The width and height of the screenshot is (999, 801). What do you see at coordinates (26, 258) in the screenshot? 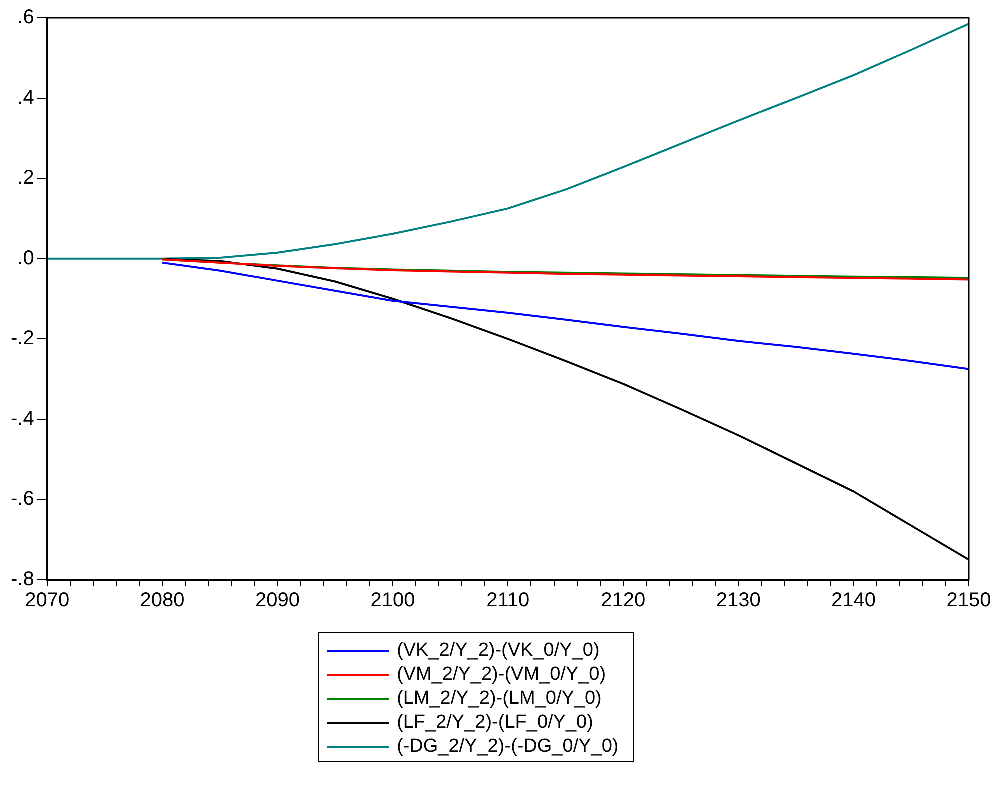
I see `y-tick-label: .0` at bounding box center [26, 258].